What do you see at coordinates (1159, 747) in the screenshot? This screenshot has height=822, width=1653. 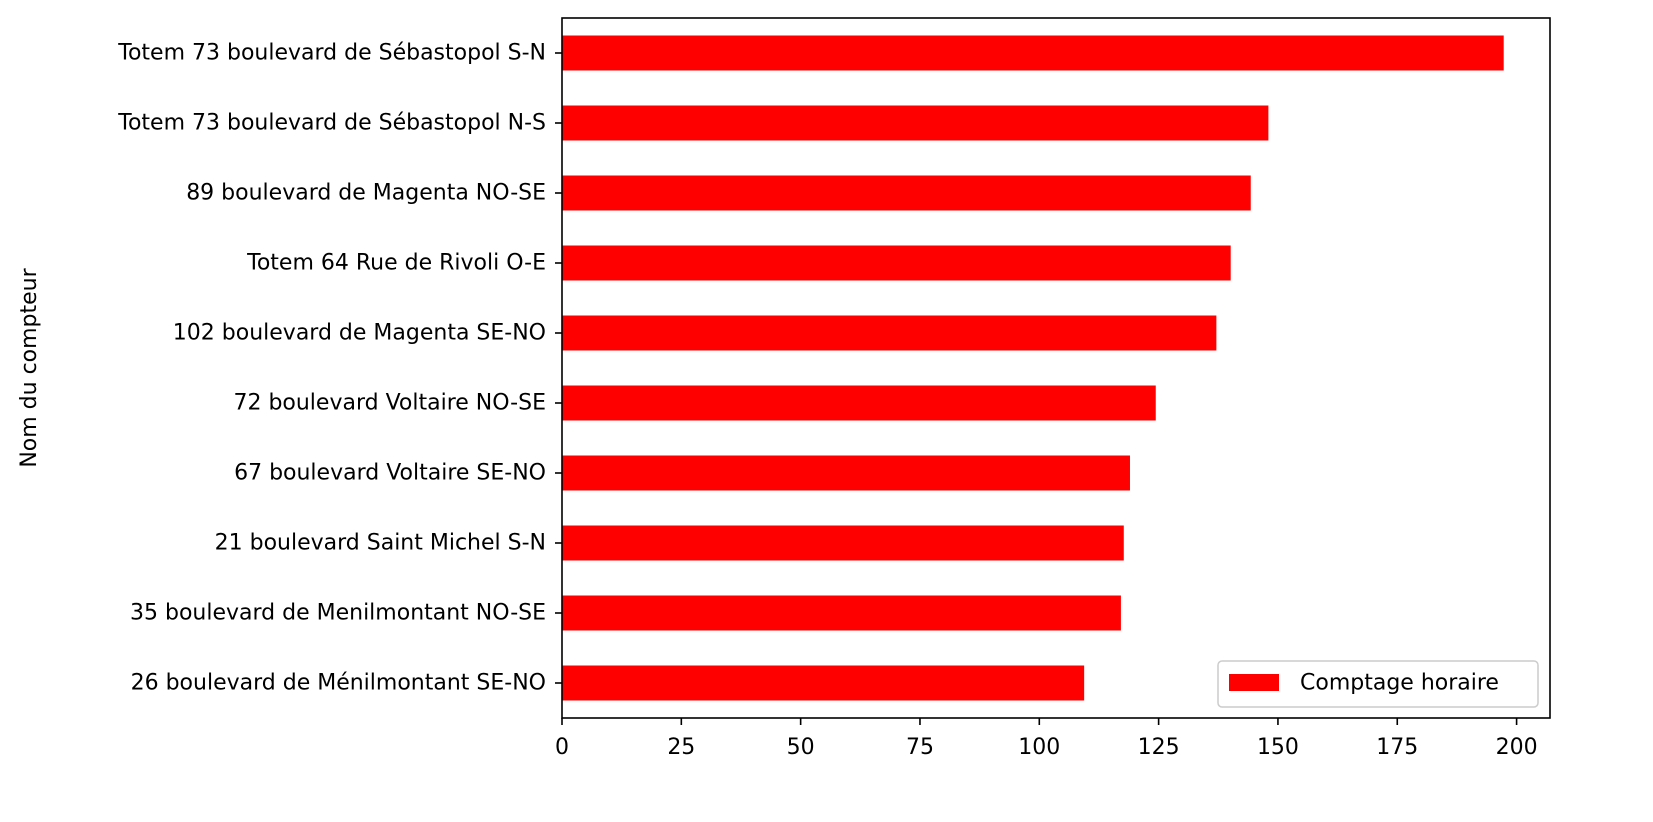 I see `x-tick-label: 125` at bounding box center [1159, 747].